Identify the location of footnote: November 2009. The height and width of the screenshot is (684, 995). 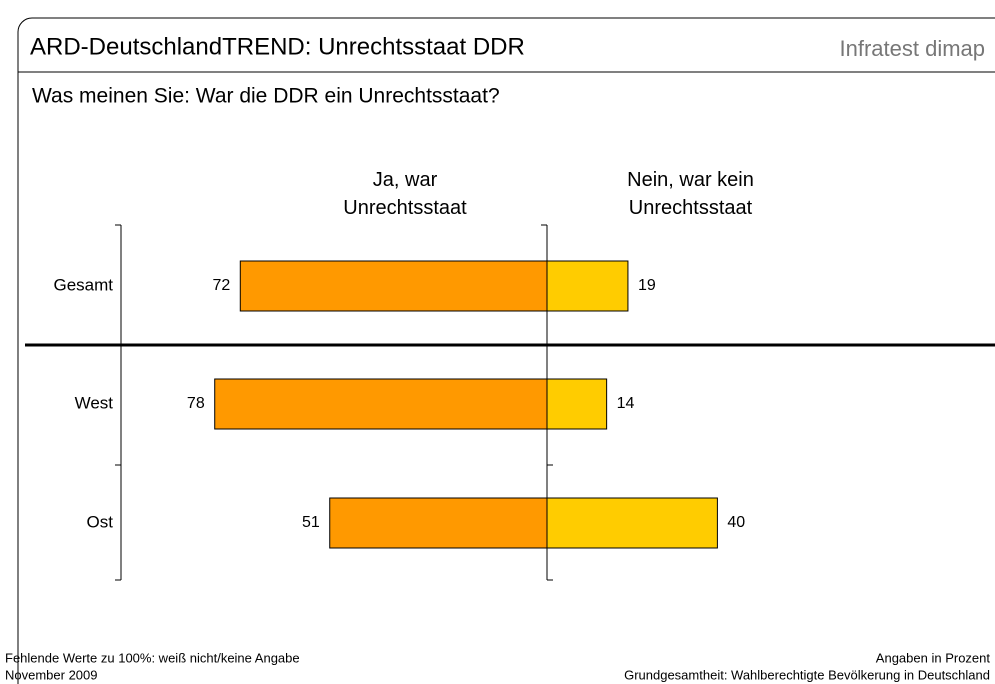
(51, 674).